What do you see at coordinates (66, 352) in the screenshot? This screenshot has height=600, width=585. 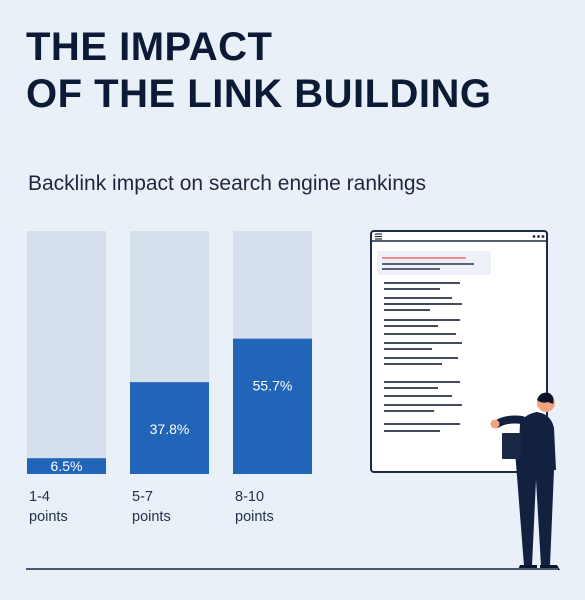 I see `bar-track` at bounding box center [66, 352].